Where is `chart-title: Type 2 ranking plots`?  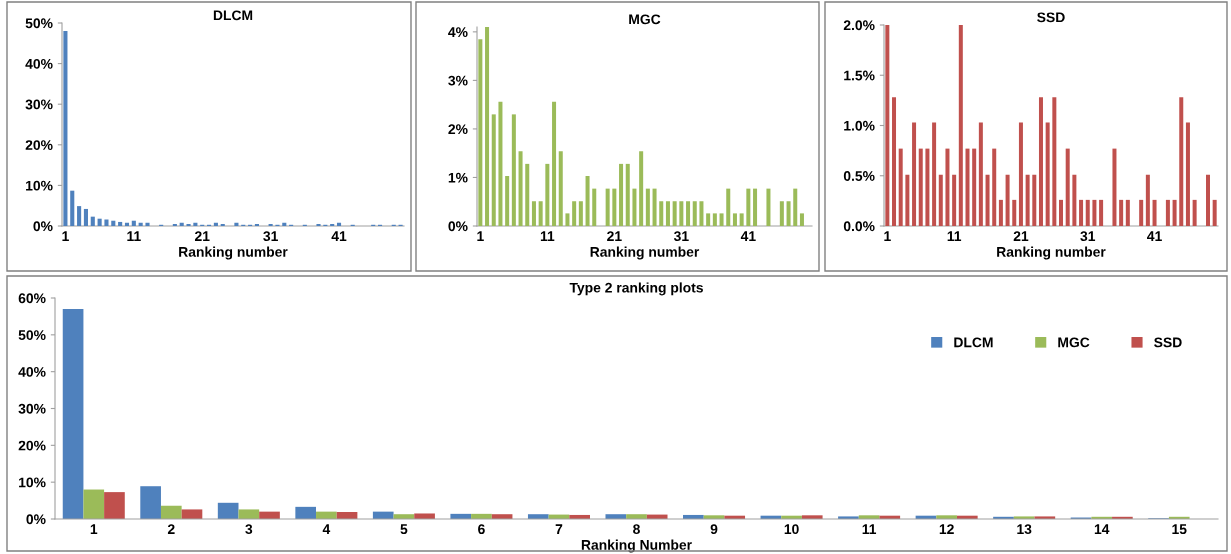 chart-title: Type 2 ranking plots is located at coordinates (636, 289).